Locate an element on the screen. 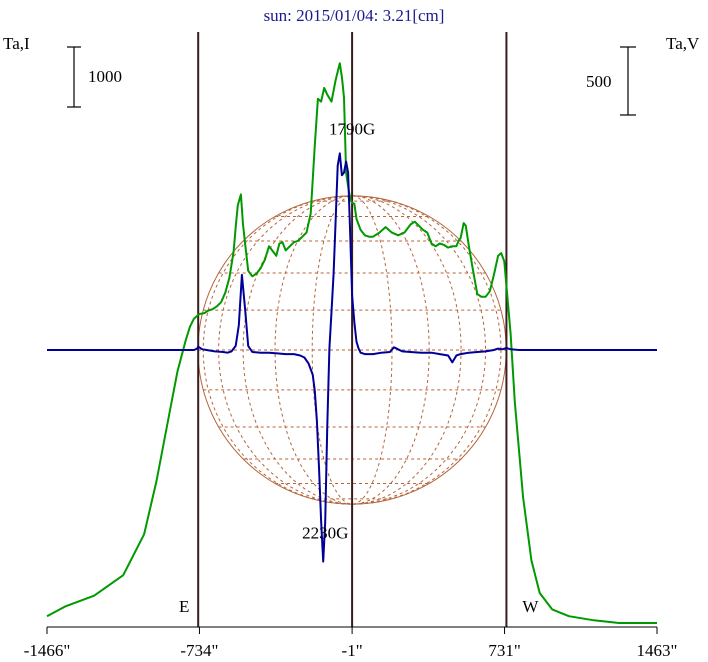  longitude-line is located at coordinates (352, 350).